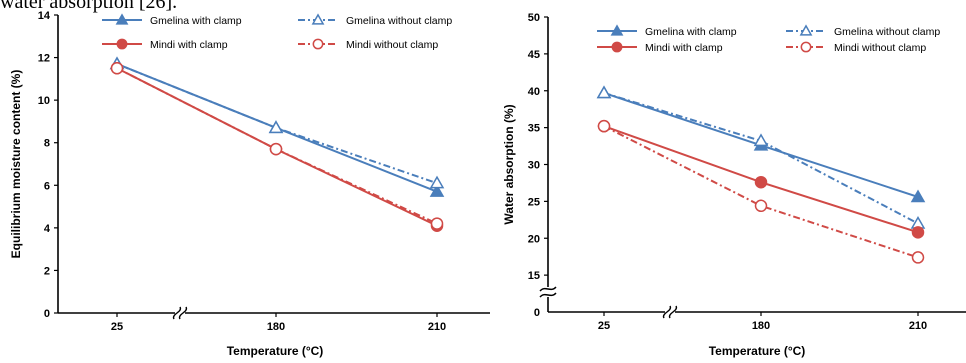  Describe the element at coordinates (548, 292) in the screenshot. I see `y-axis-break-icon` at that location.